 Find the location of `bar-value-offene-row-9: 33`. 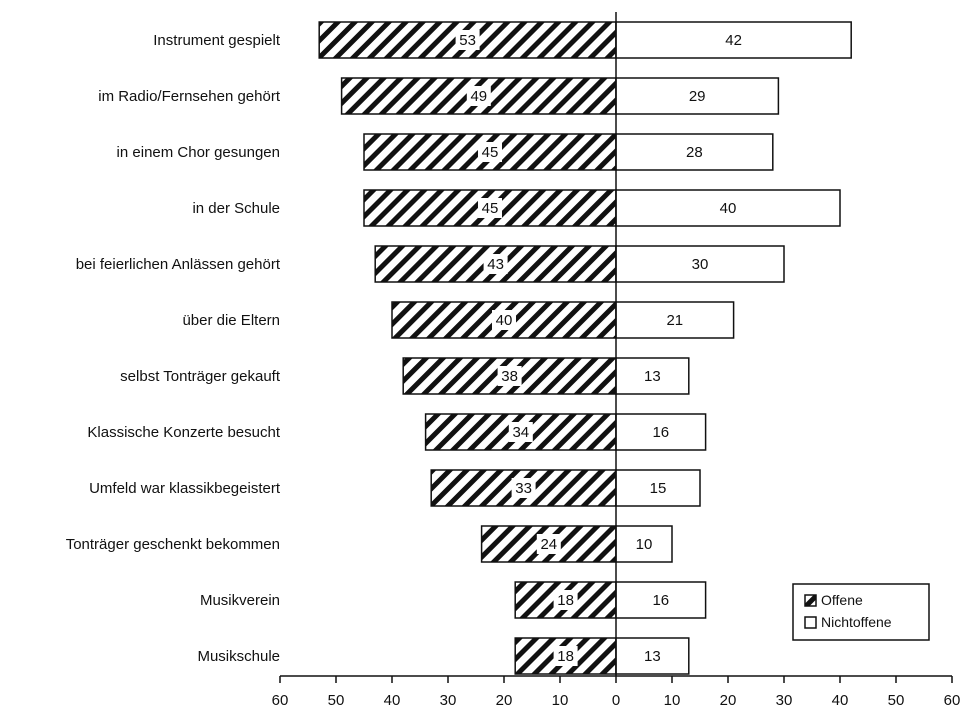

bar-value-offene-row-9: 33 is located at coordinates (523, 488).